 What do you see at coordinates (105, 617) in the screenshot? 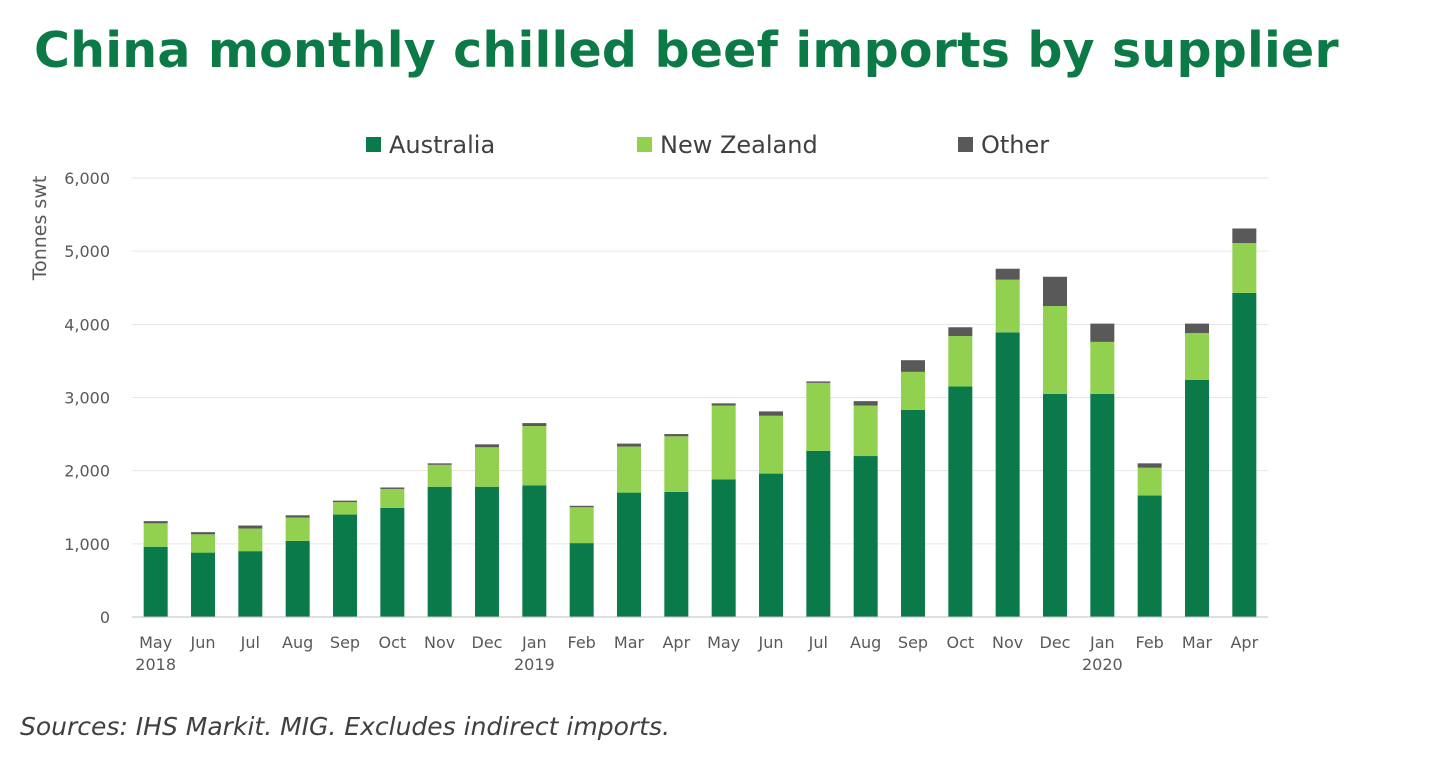
I see `y-tick-label: 0` at bounding box center [105, 617].